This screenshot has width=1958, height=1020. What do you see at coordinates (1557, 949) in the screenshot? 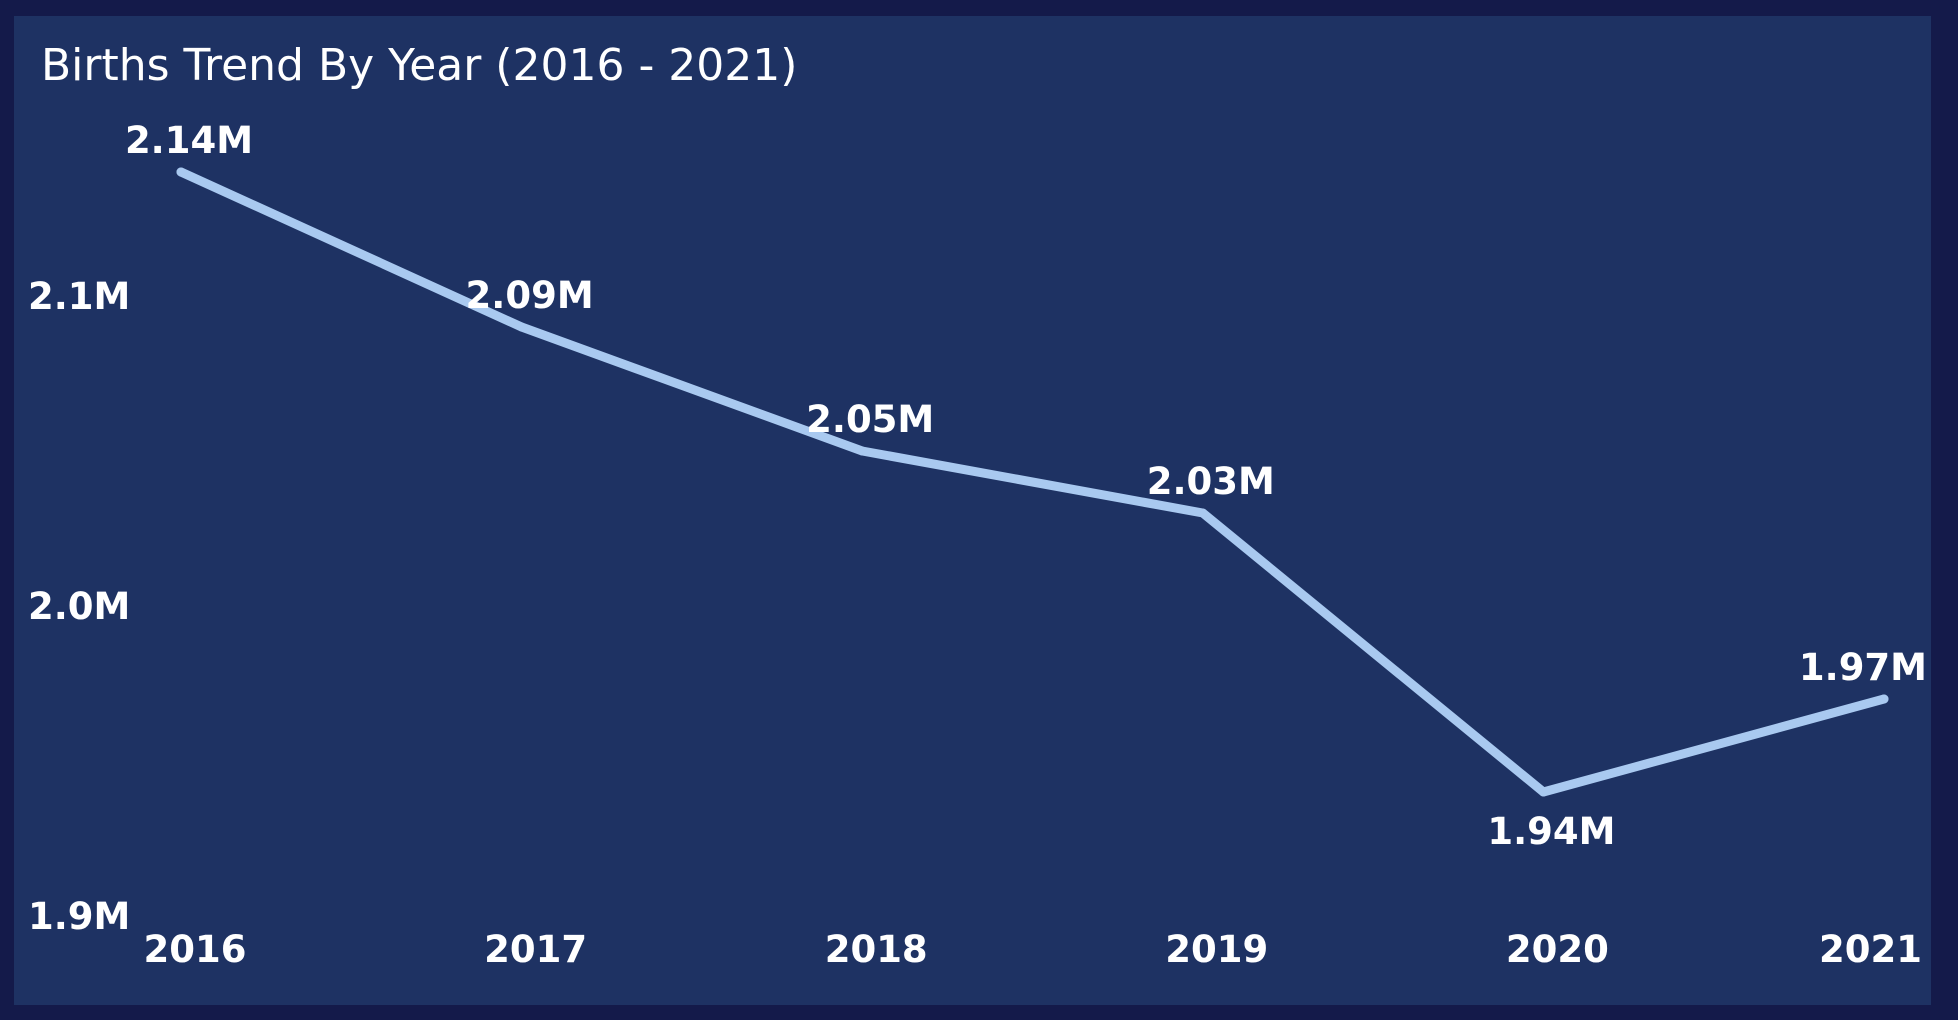
I see `x-tick-label: 2020` at bounding box center [1557, 949].